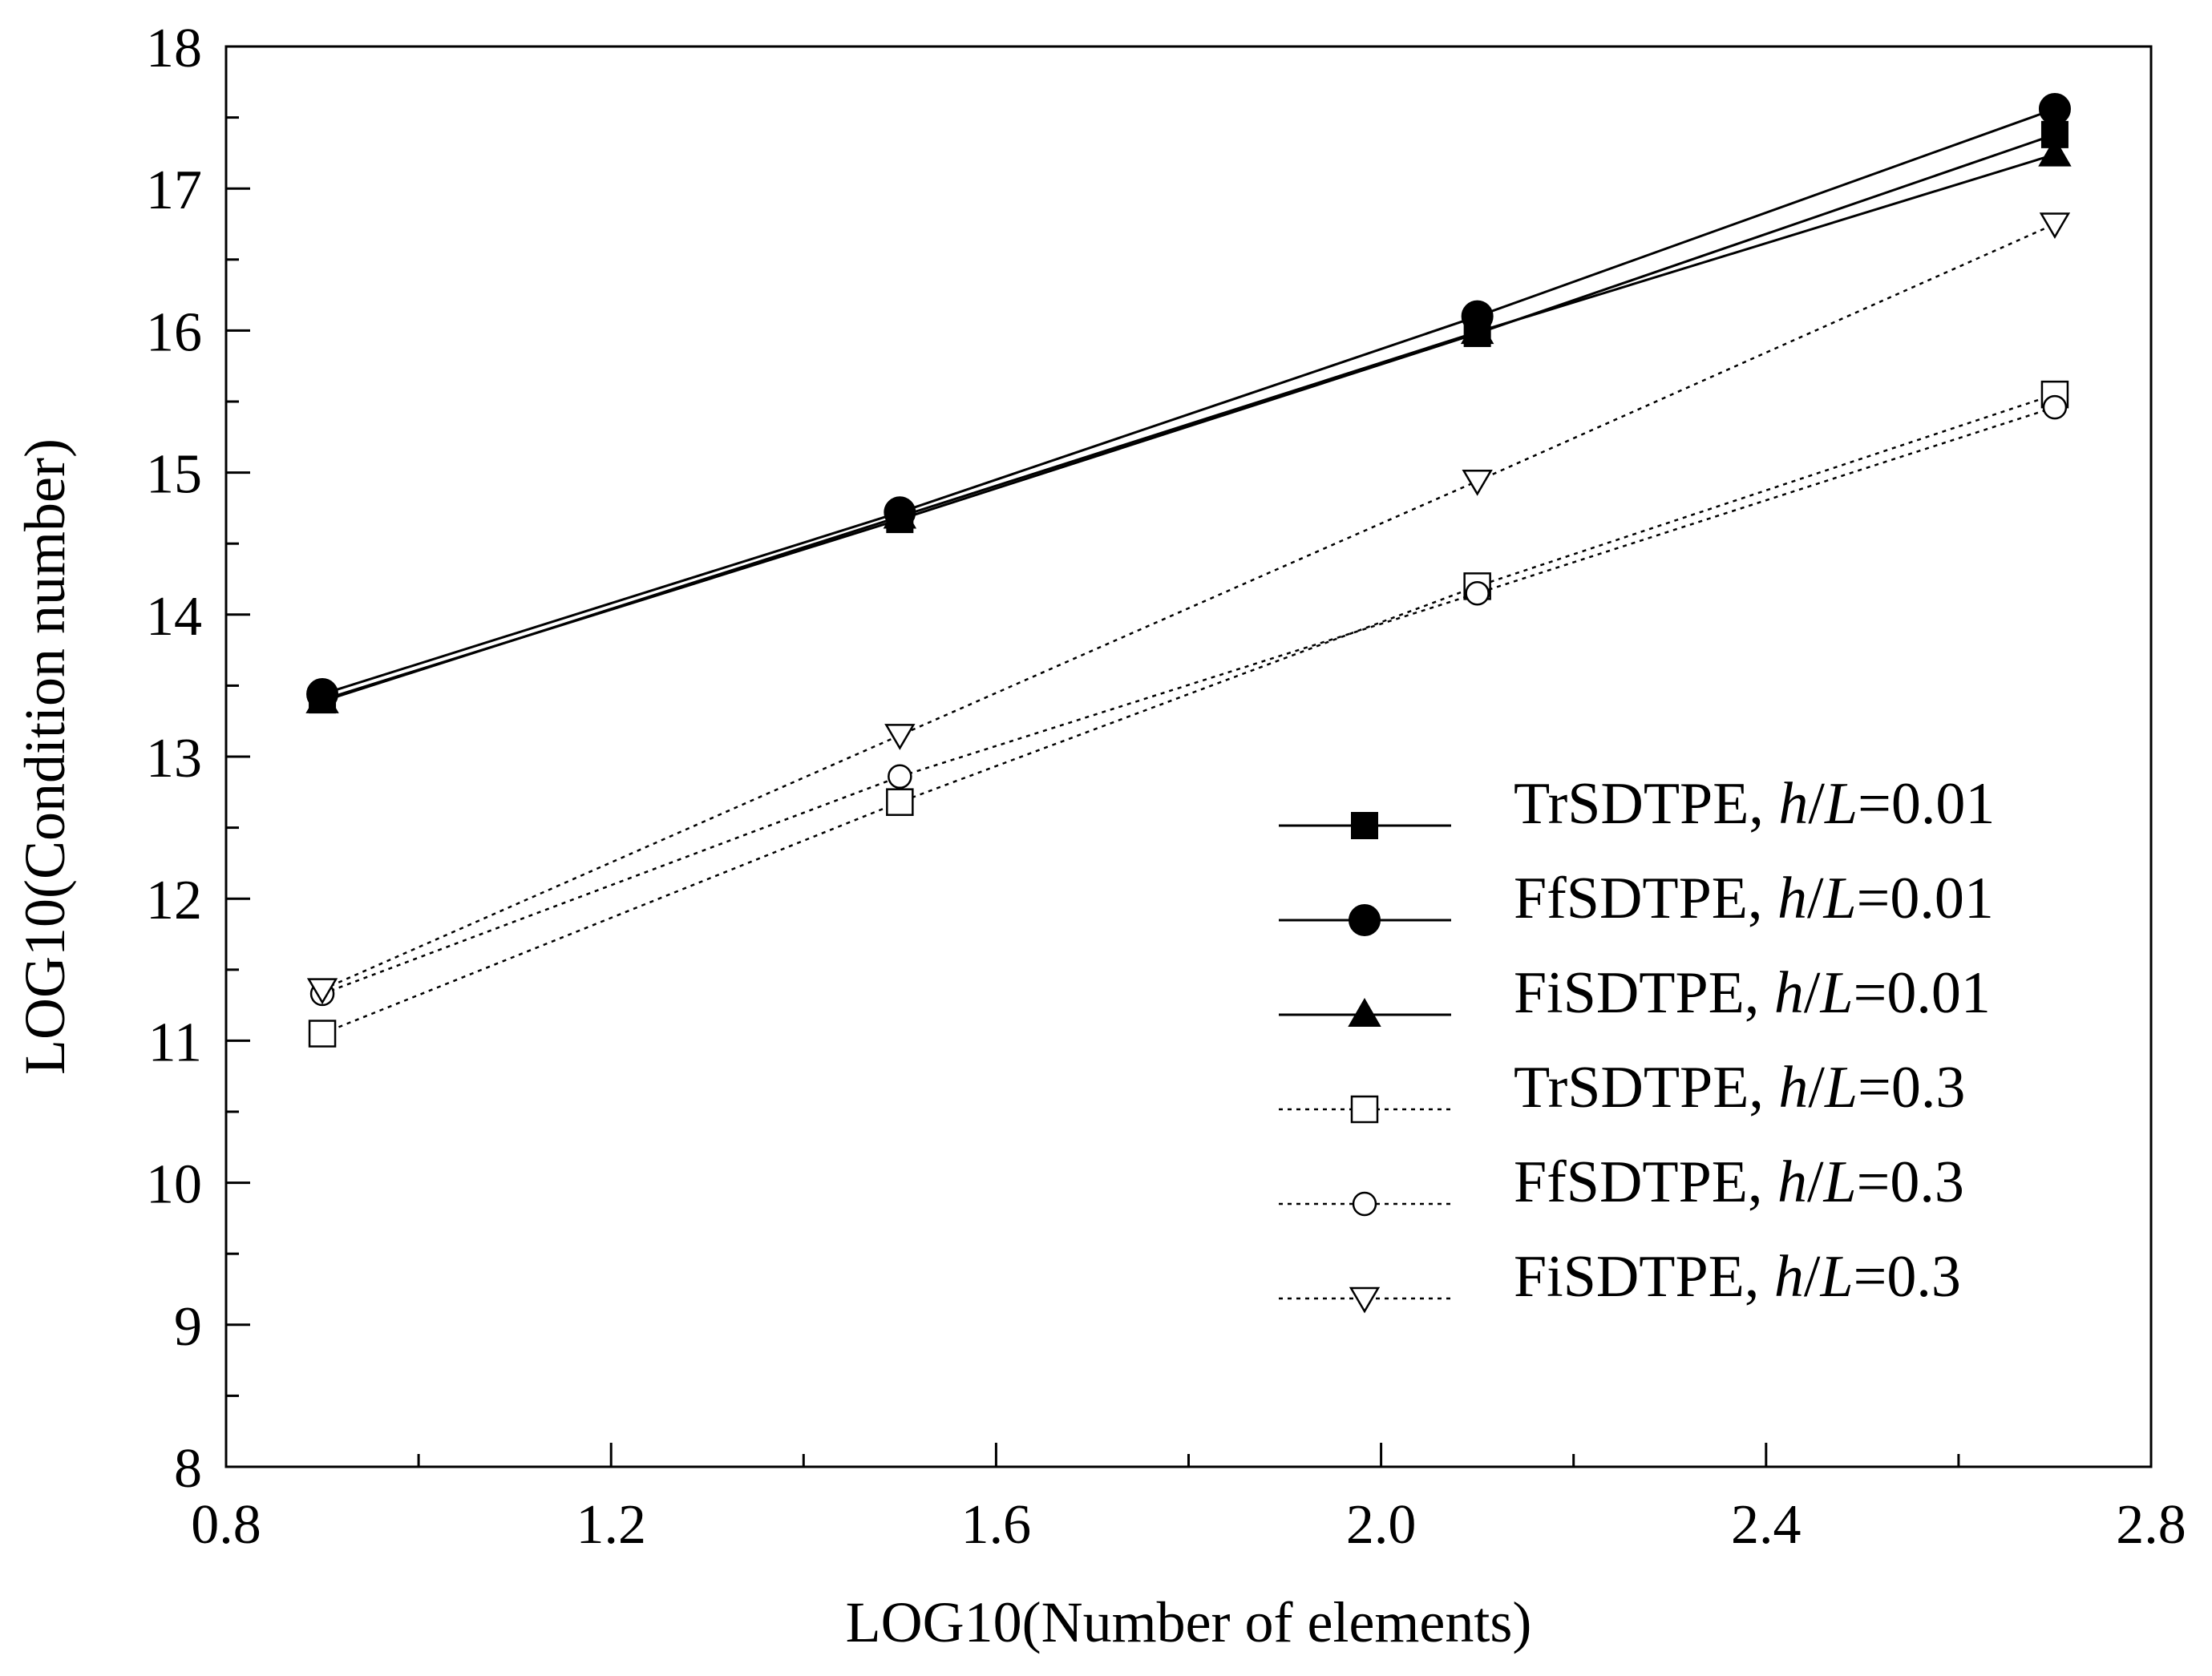 The width and height of the screenshot is (2212, 1676). I want to click on legend-entry: TrSDTPE, h/L=0.01, so click(1637, 805).